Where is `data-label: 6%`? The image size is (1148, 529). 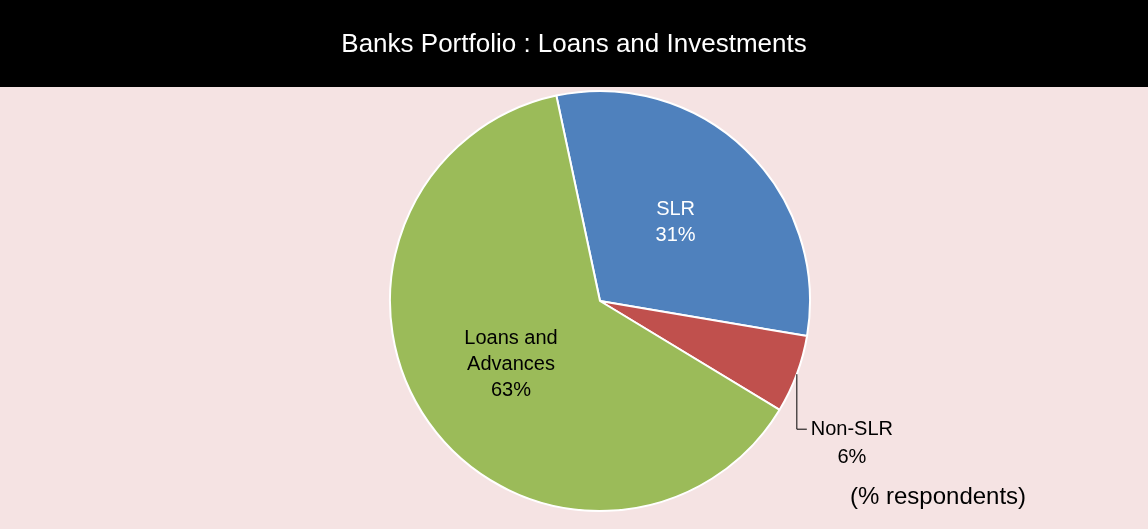
data-label: 6% is located at coordinates (852, 455).